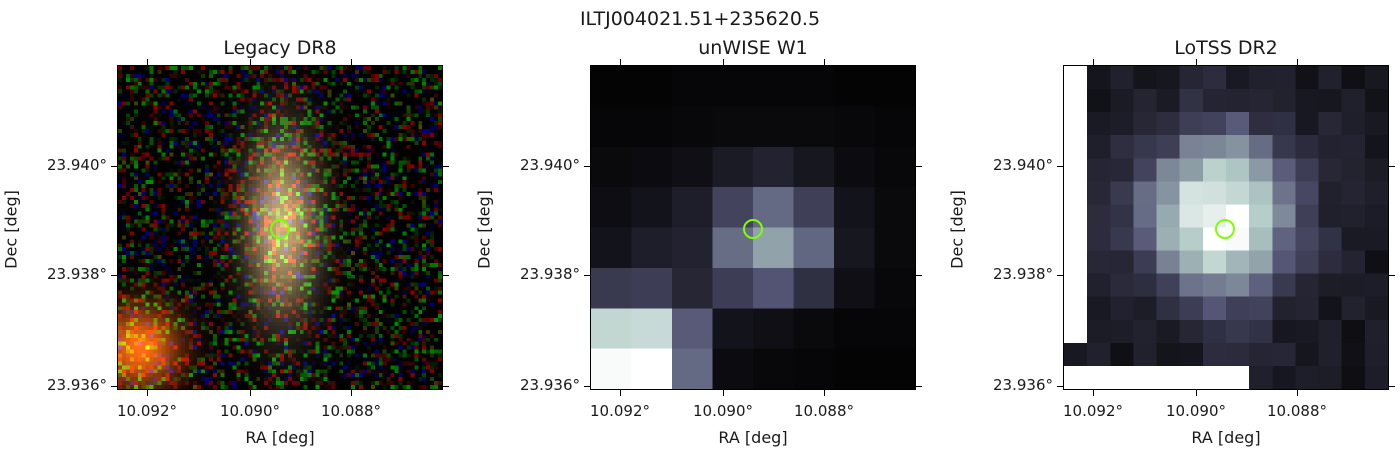  What do you see at coordinates (753, 48) in the screenshot?
I see `panel-title: unWISE W1` at bounding box center [753, 48].